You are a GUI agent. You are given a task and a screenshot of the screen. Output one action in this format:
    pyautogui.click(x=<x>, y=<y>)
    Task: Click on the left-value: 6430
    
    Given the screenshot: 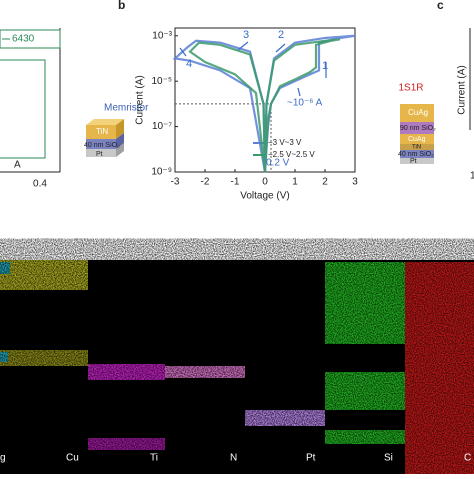 What is the action you would take?
    pyautogui.click(x=23, y=39)
    